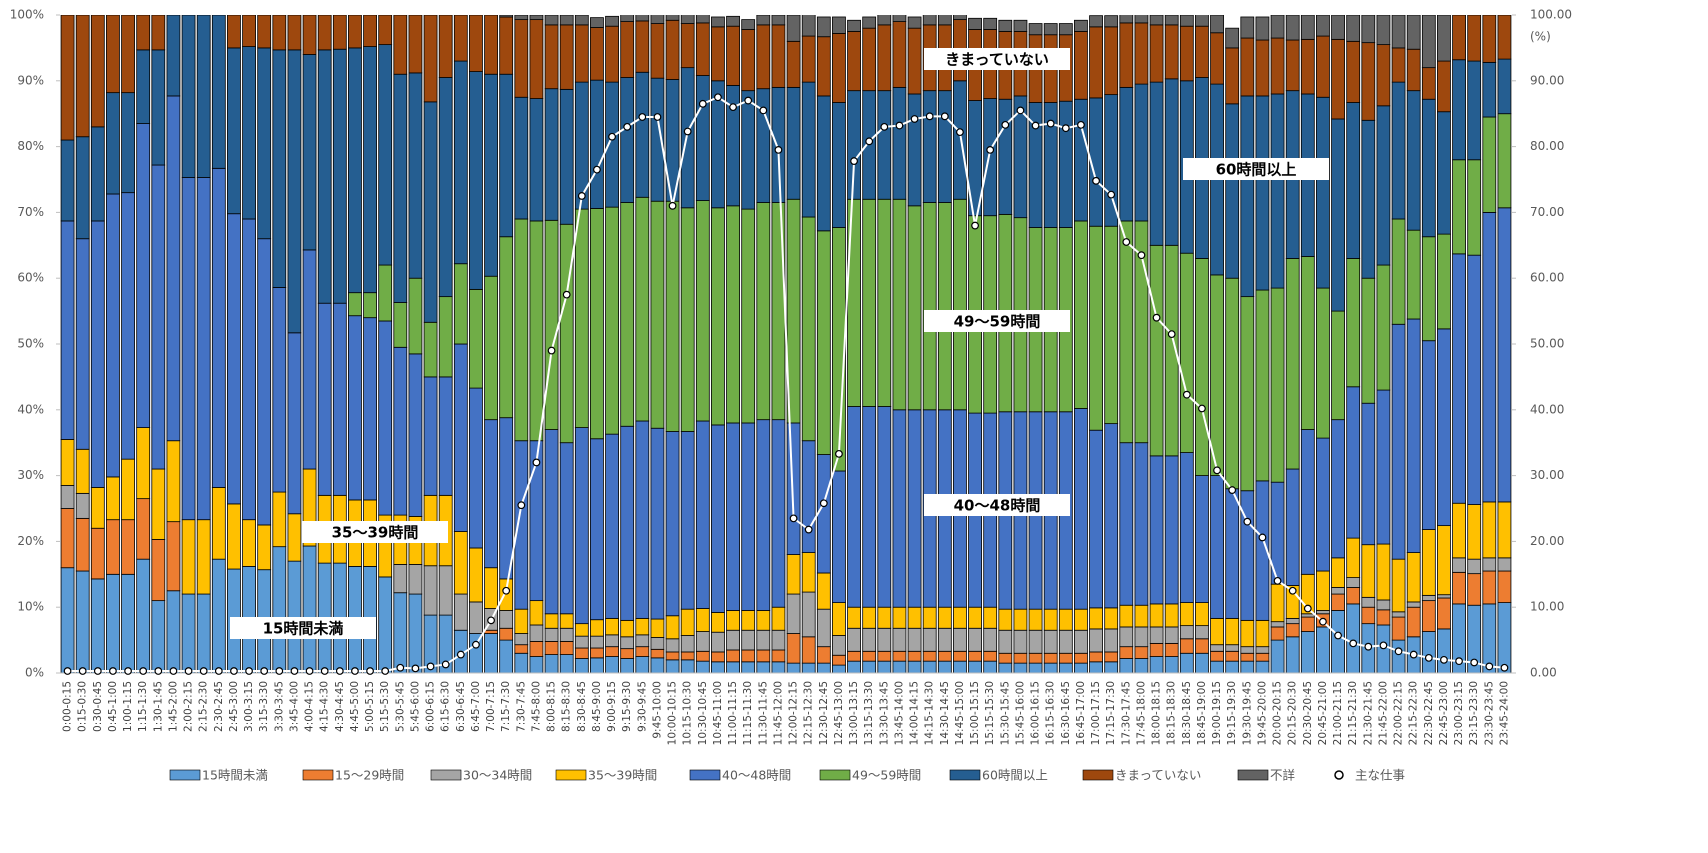  Describe the element at coordinates (30, 541) in the screenshot. I see `y-tick-label: 20%` at that location.